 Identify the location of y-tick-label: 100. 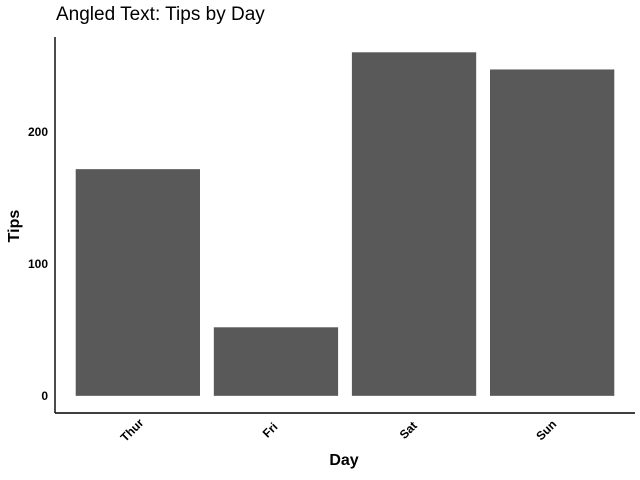
(38, 264).